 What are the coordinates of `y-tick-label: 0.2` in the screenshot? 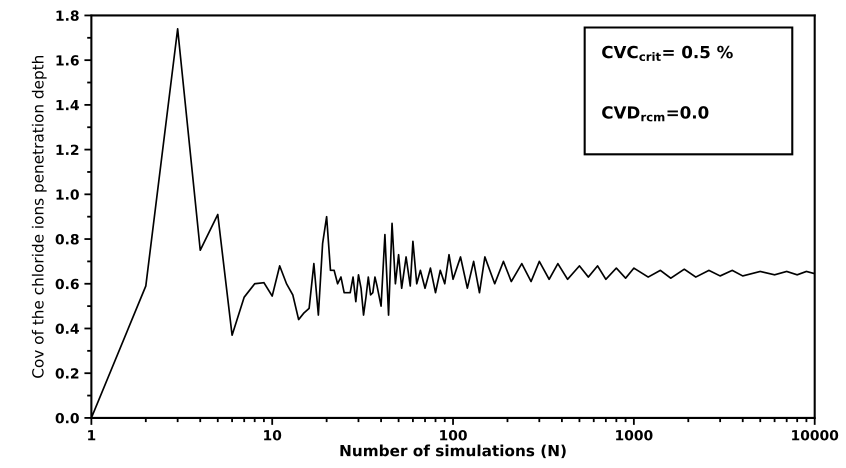 It's located at (67, 373).